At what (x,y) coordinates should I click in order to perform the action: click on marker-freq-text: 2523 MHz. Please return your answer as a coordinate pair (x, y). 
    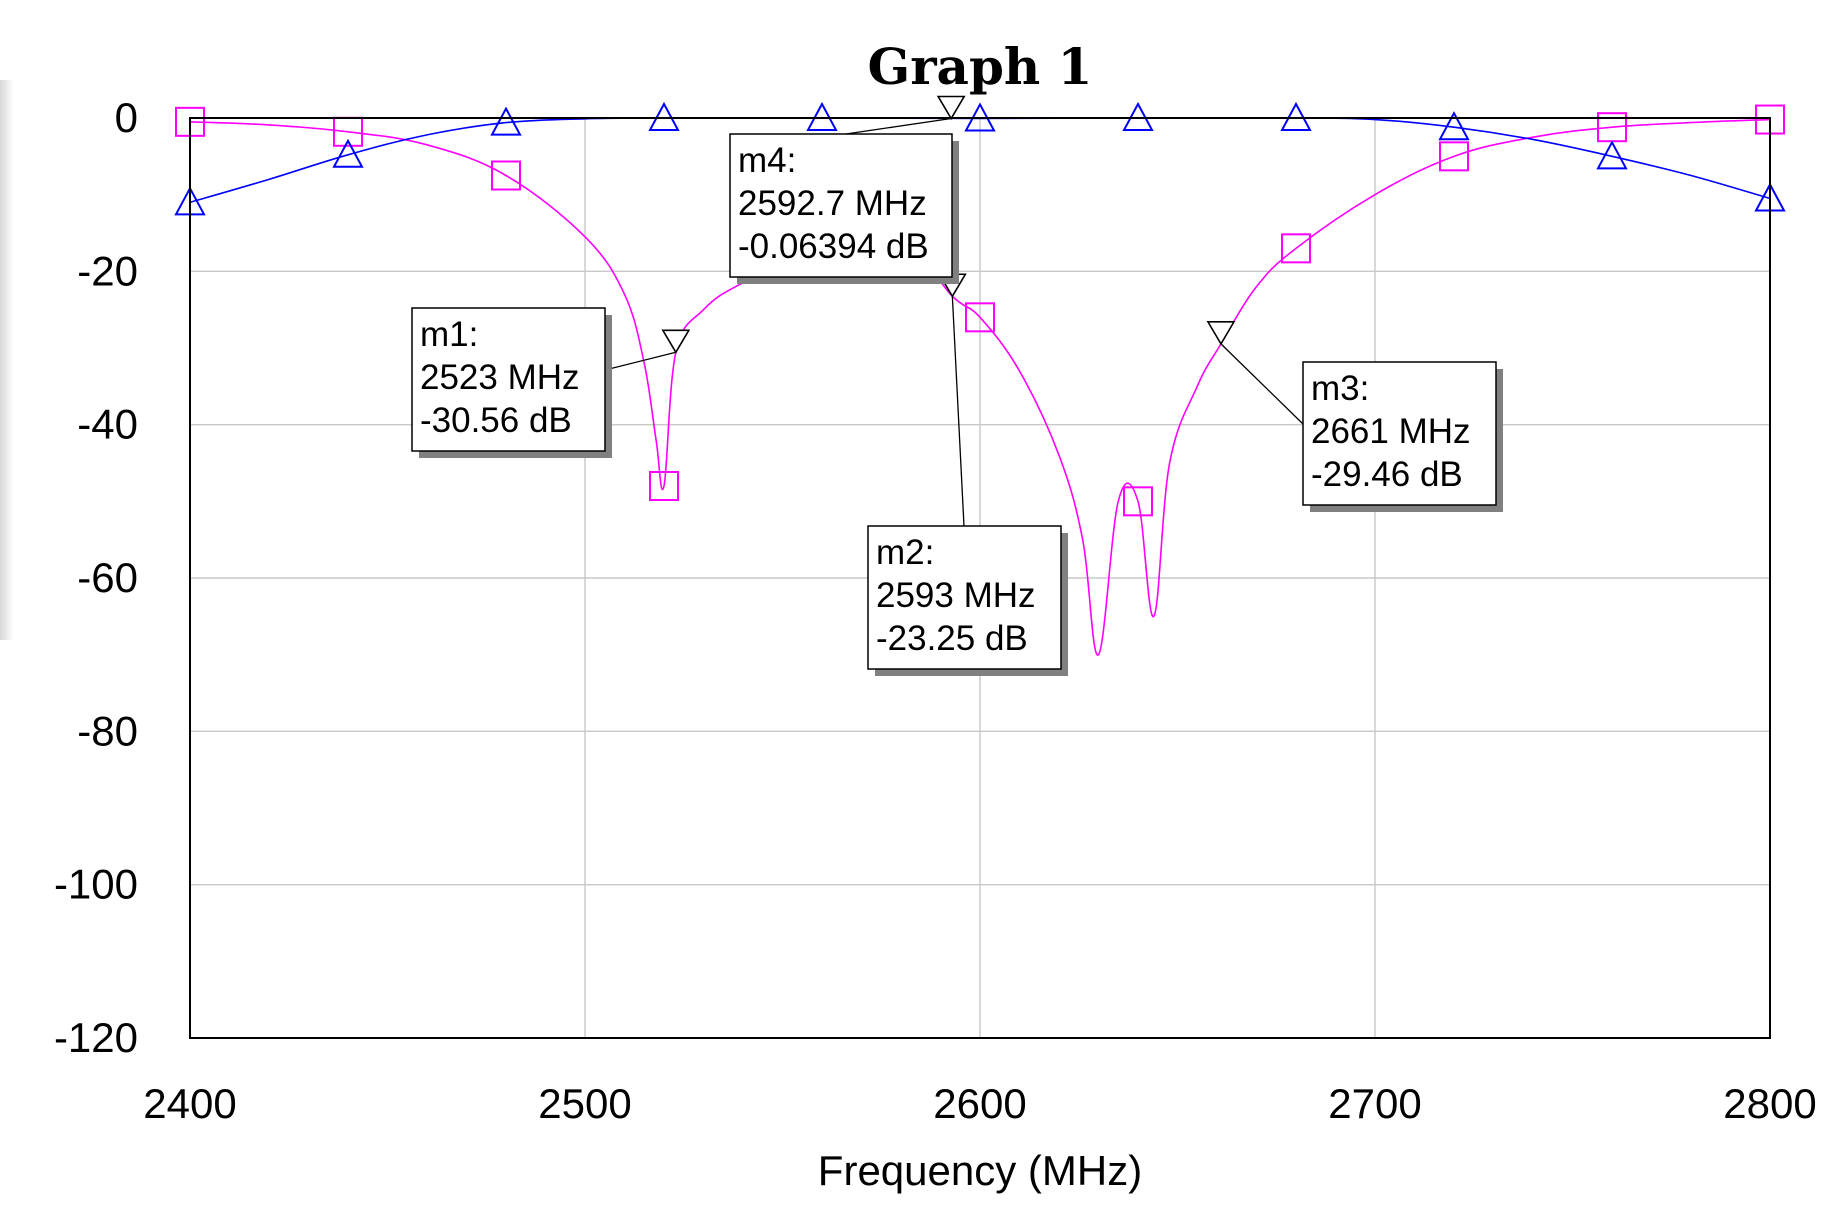
    Looking at the image, I should click on (500, 377).